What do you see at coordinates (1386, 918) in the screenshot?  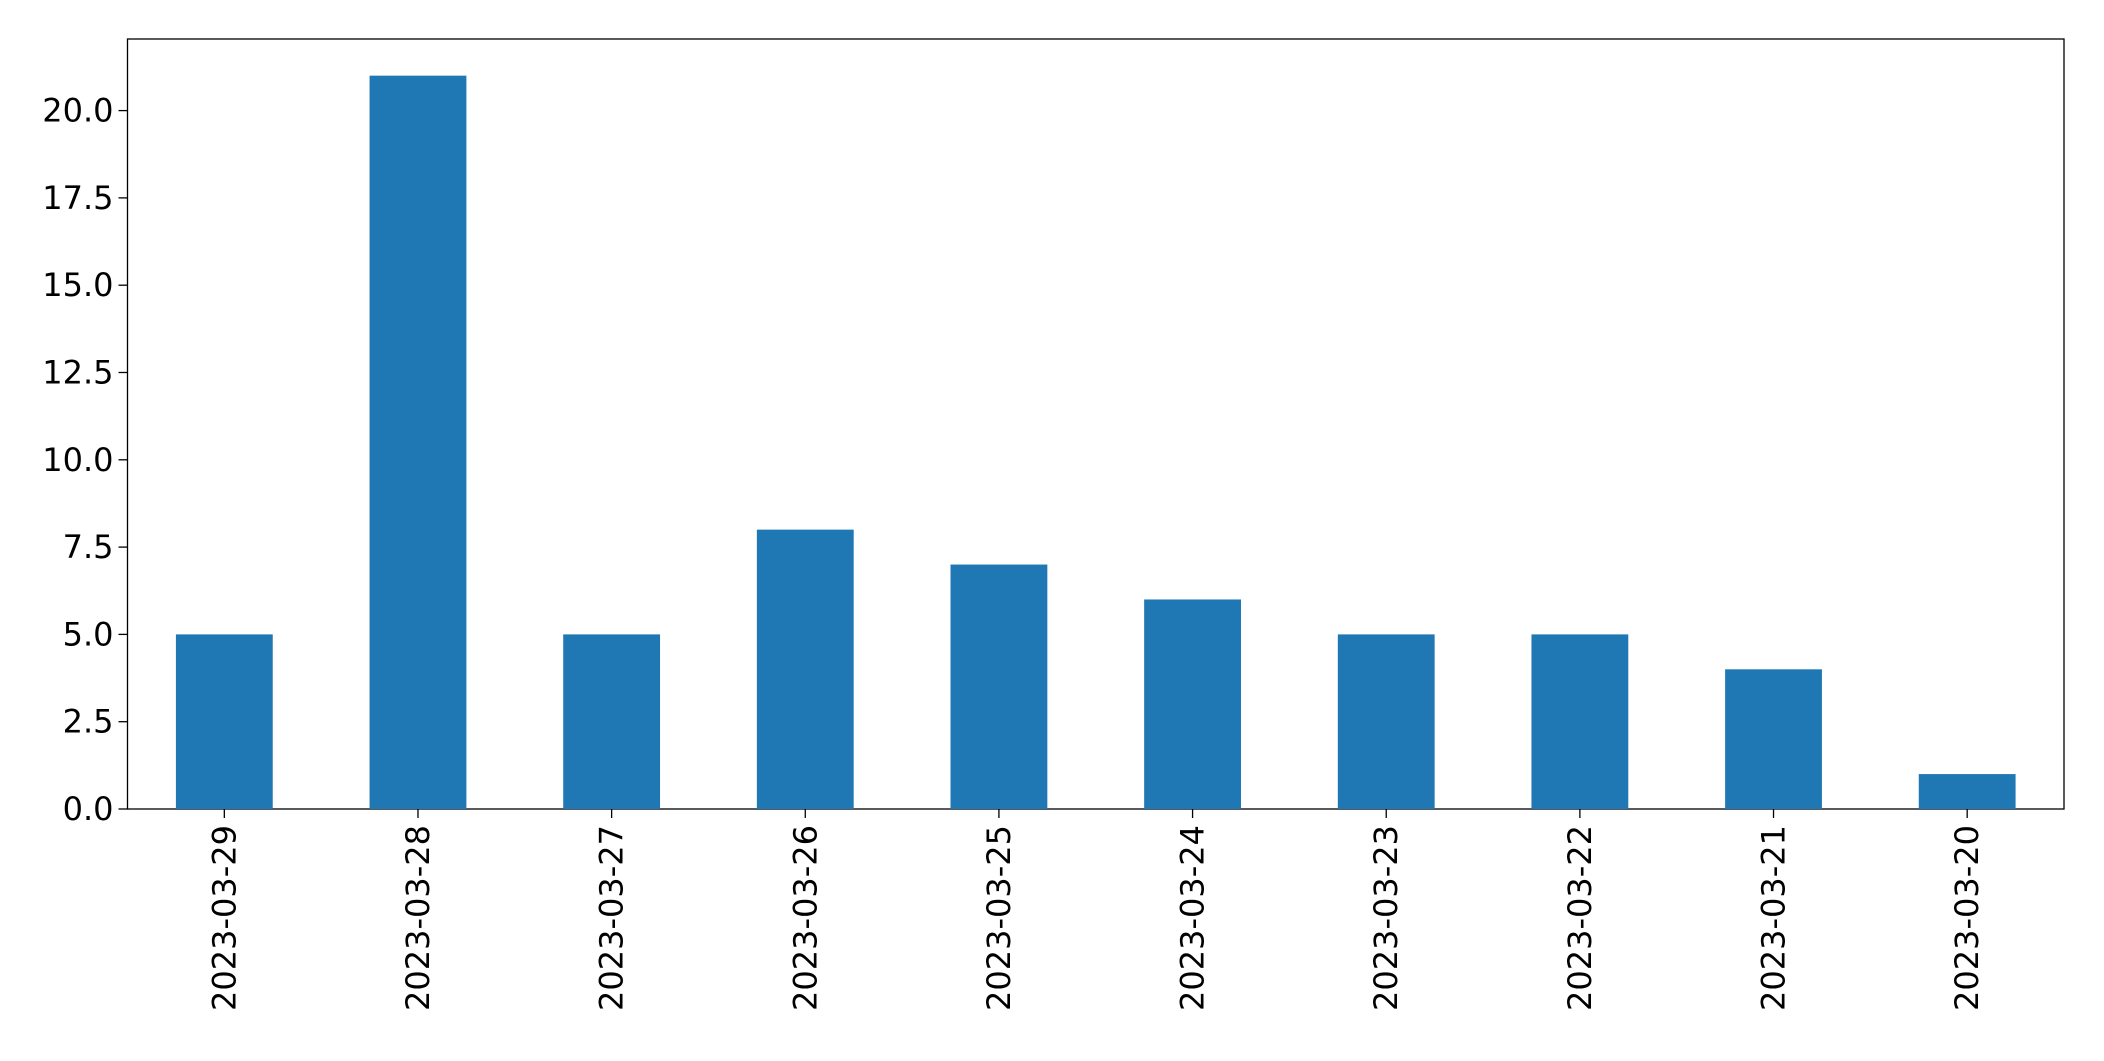 I see `x-tick-label: 2023-03-23` at bounding box center [1386, 918].